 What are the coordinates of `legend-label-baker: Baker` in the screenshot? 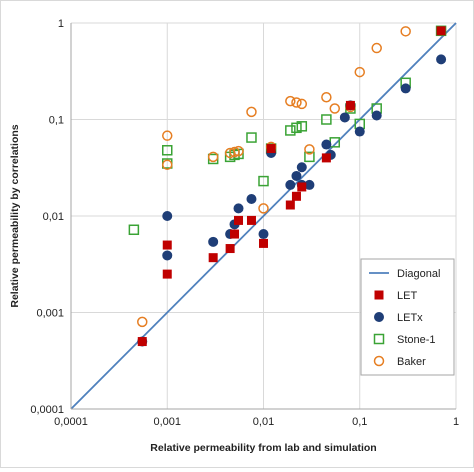 It's located at (411, 362).